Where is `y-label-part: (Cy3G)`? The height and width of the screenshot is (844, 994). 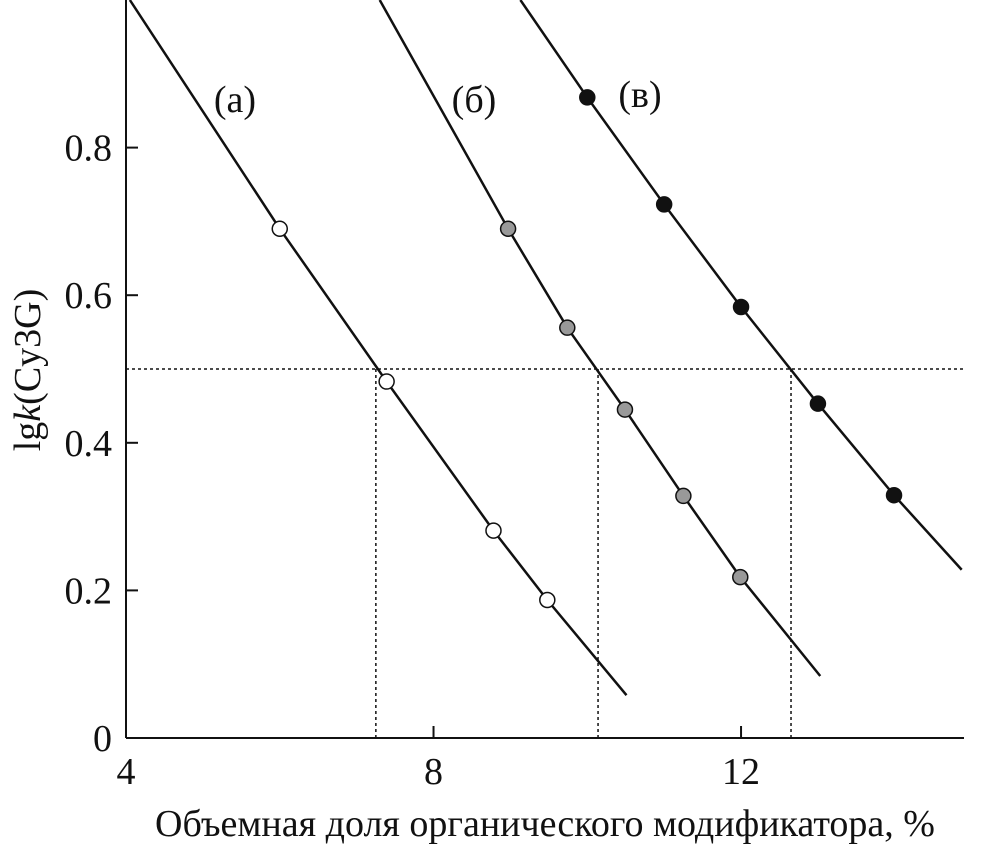
y-label-part: (Cy3G) is located at coordinates (28, 347).